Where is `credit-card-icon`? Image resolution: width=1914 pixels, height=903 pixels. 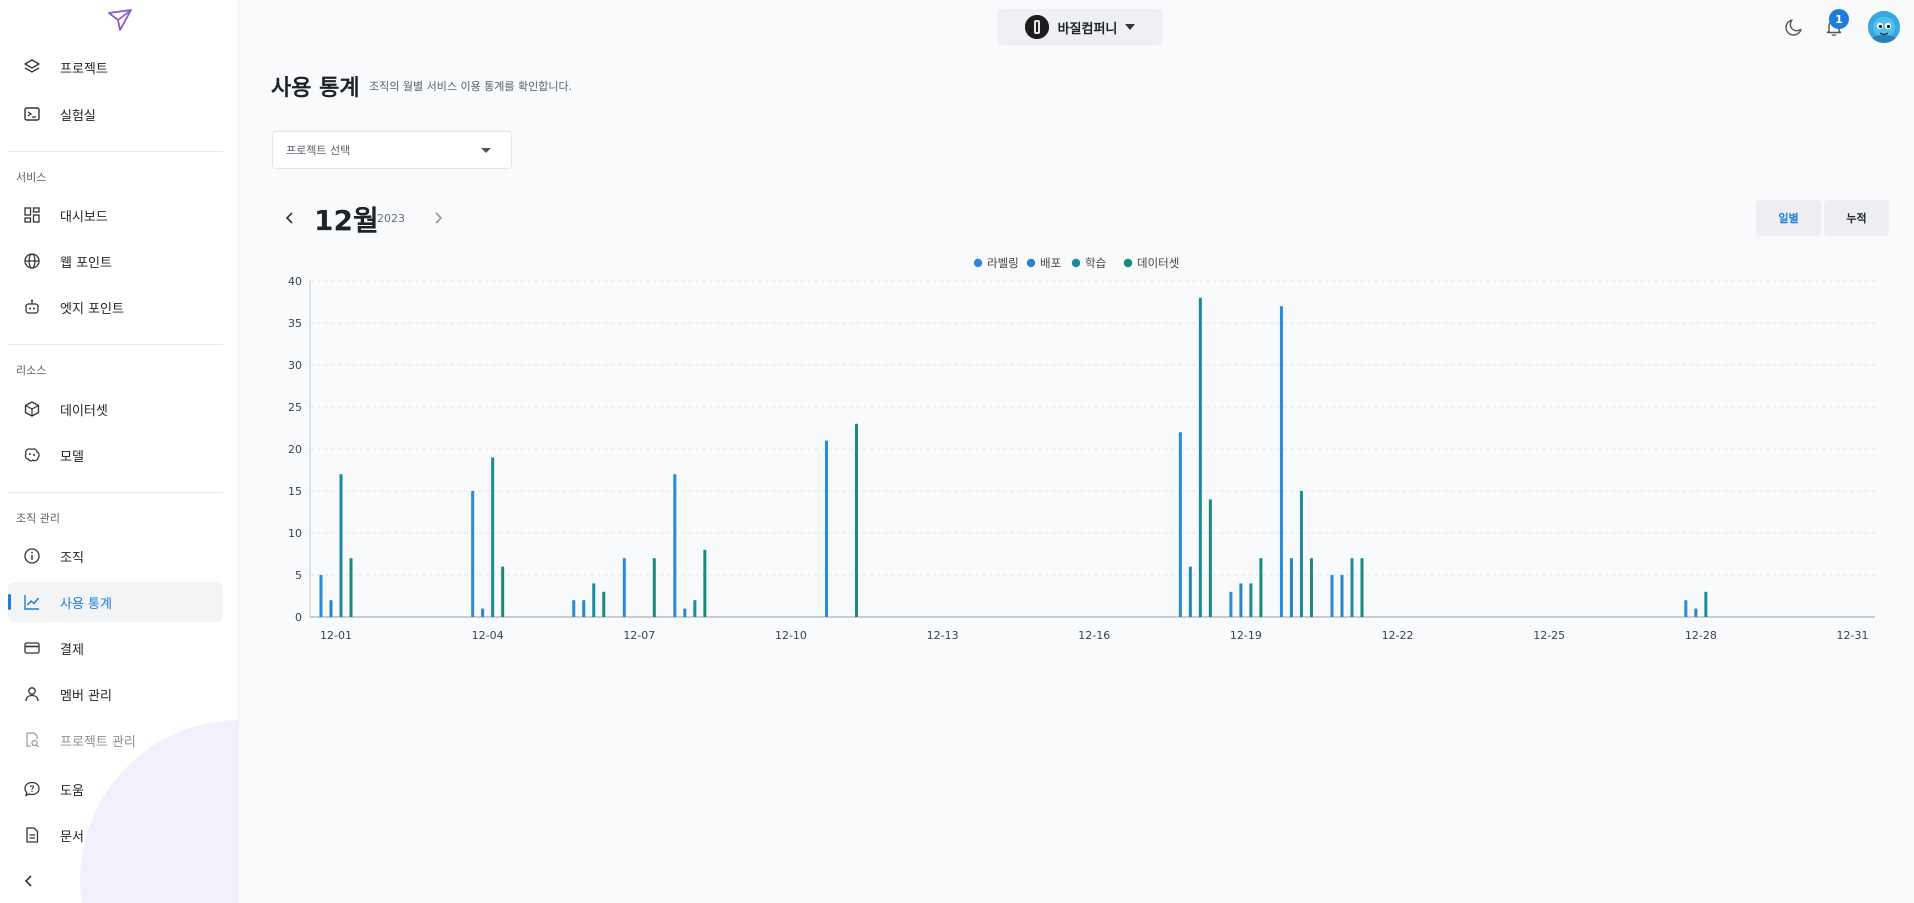
credit-card-icon is located at coordinates (32, 648).